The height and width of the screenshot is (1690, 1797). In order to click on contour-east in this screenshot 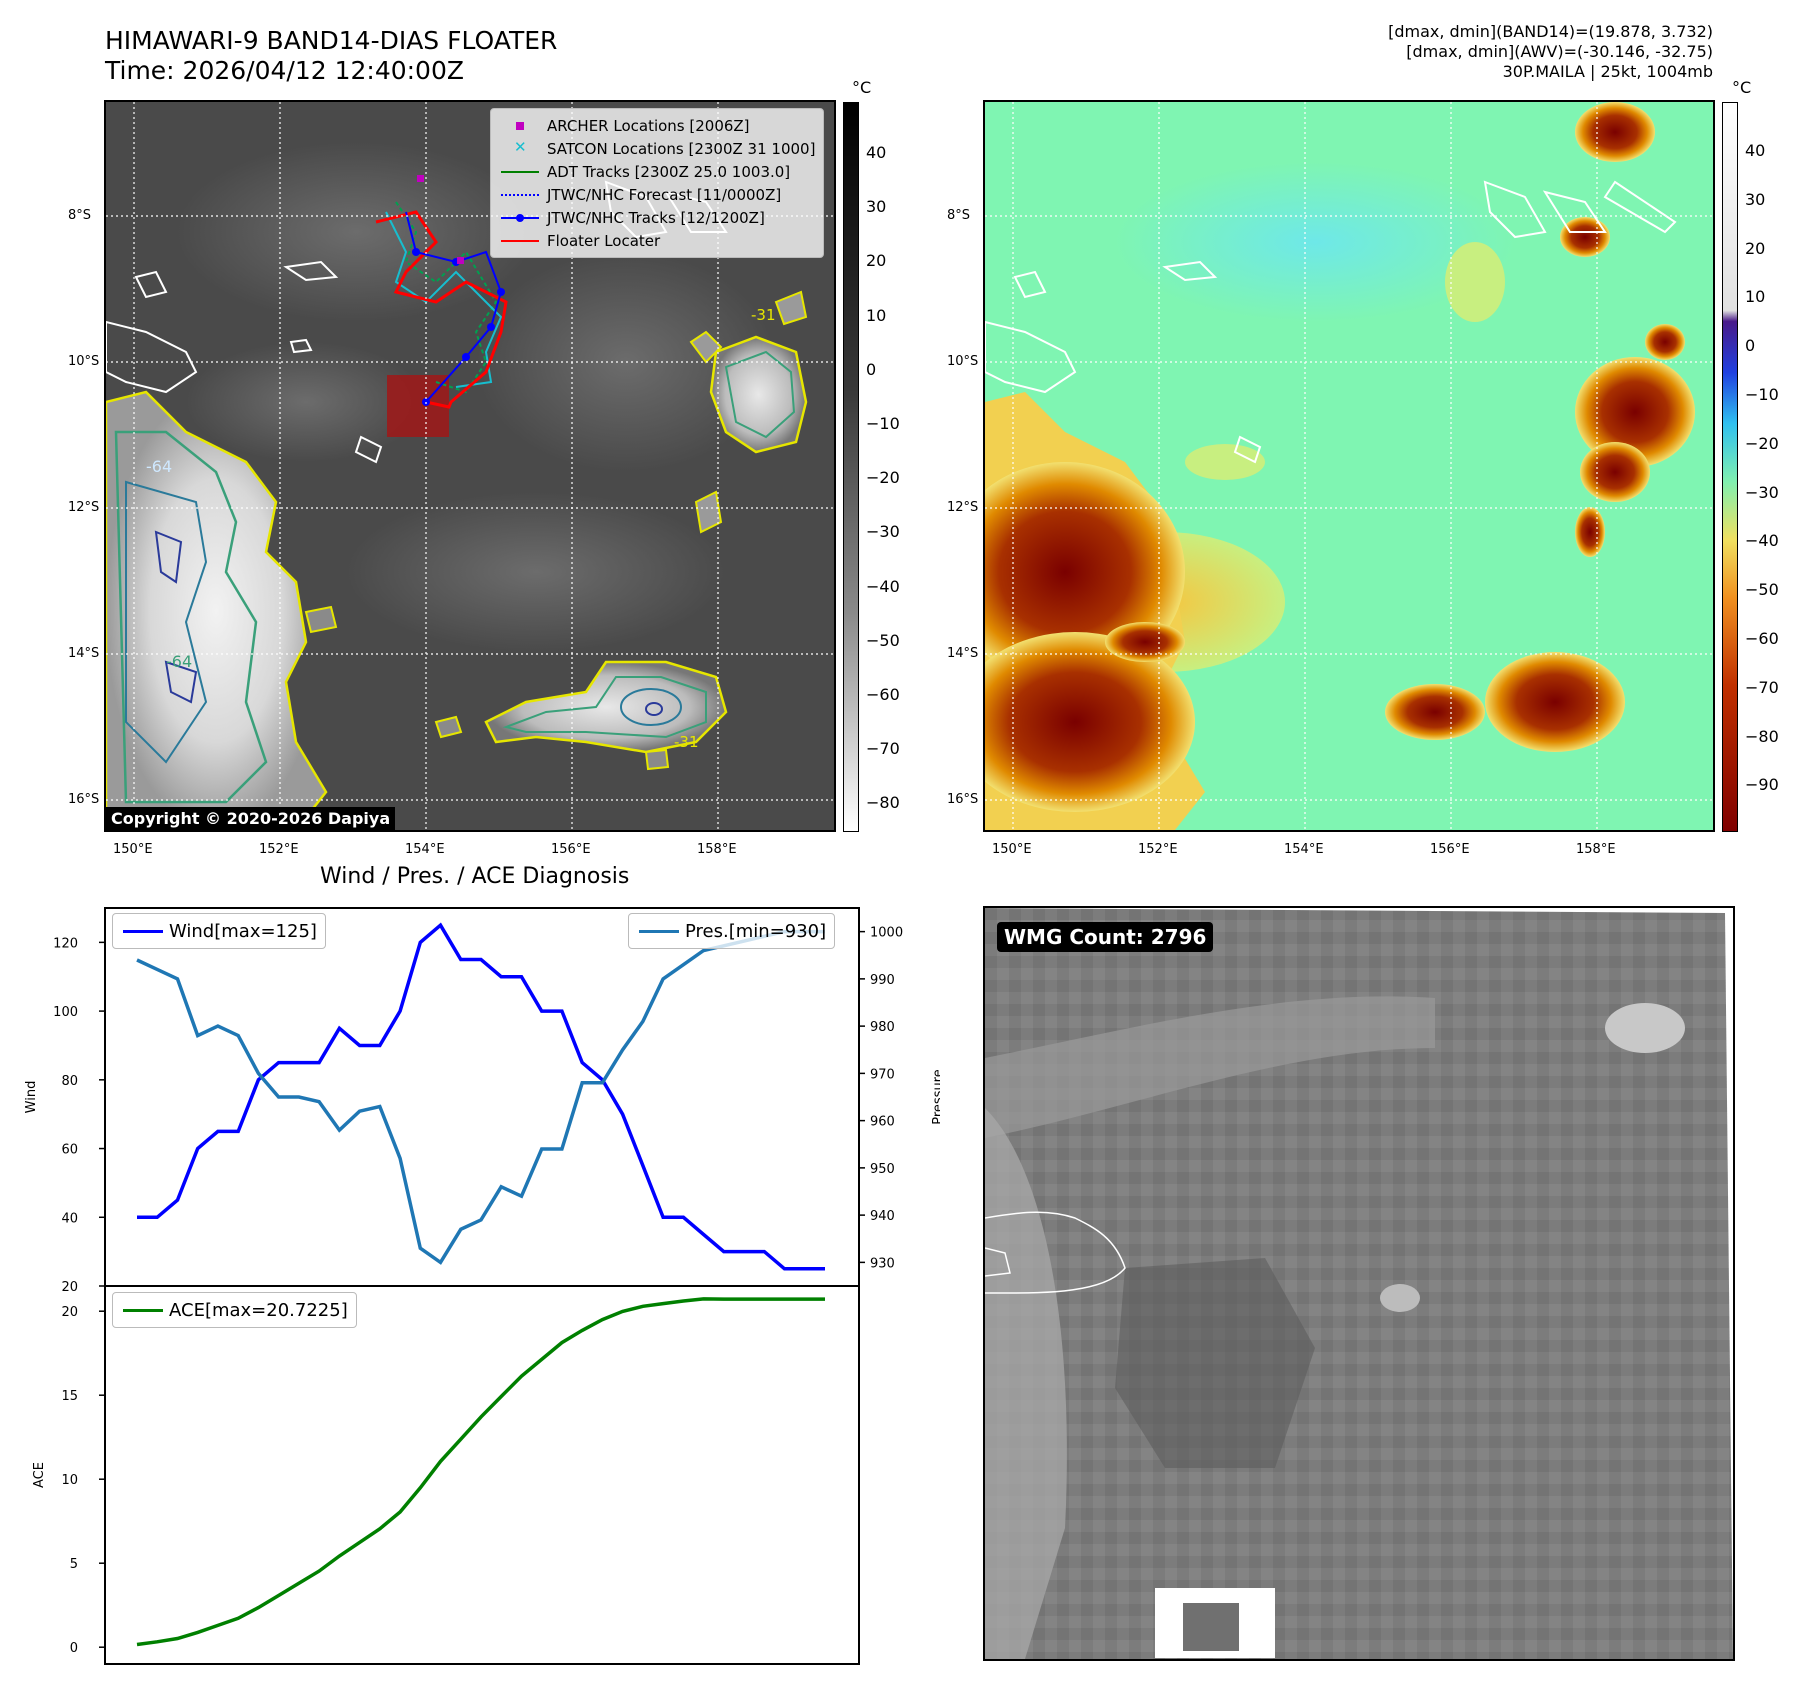, I will do `click(760, 394)`.